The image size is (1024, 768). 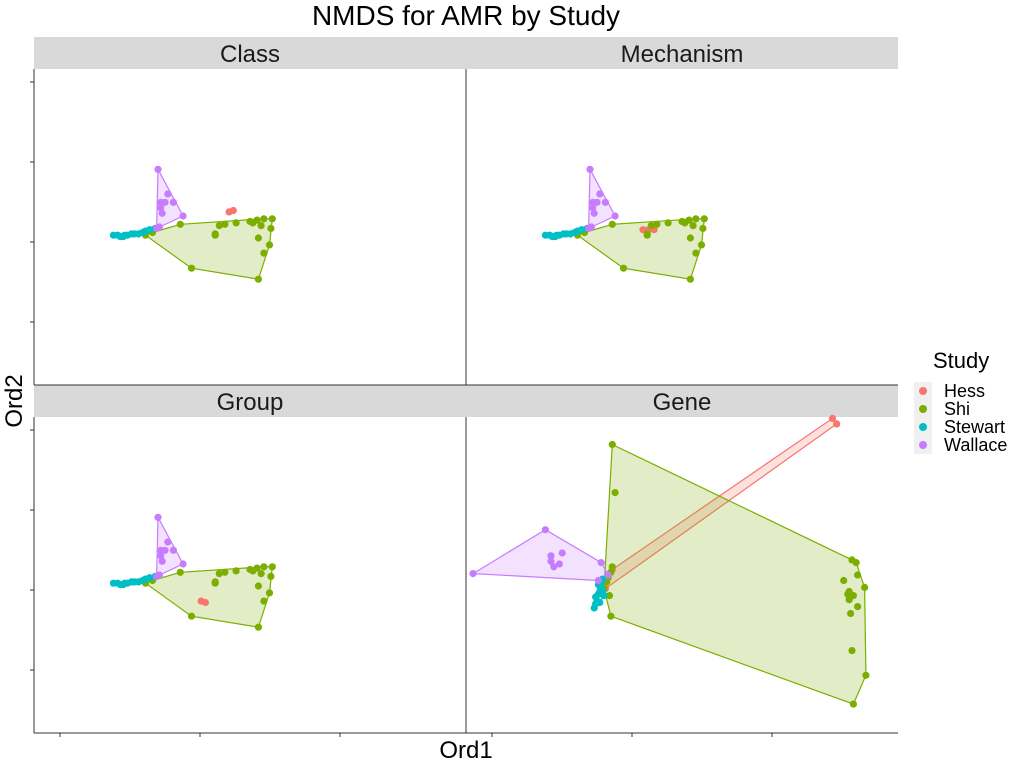 I want to click on legend-label-wallace: Wallace, so click(x=975, y=445).